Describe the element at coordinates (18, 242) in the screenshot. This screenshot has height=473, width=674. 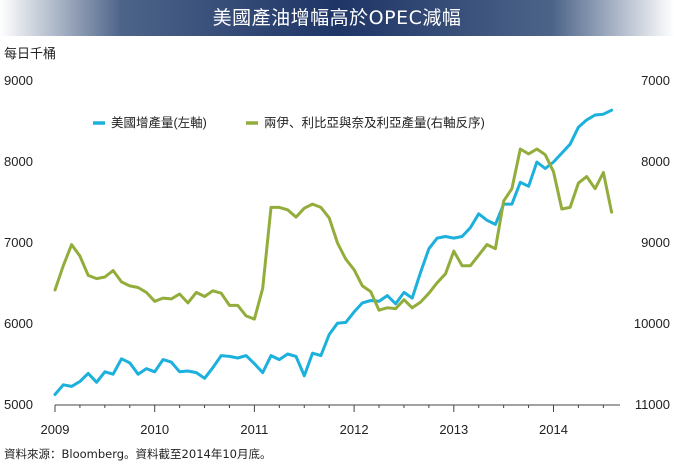
I see `y-left-tick-label: 7000` at that location.